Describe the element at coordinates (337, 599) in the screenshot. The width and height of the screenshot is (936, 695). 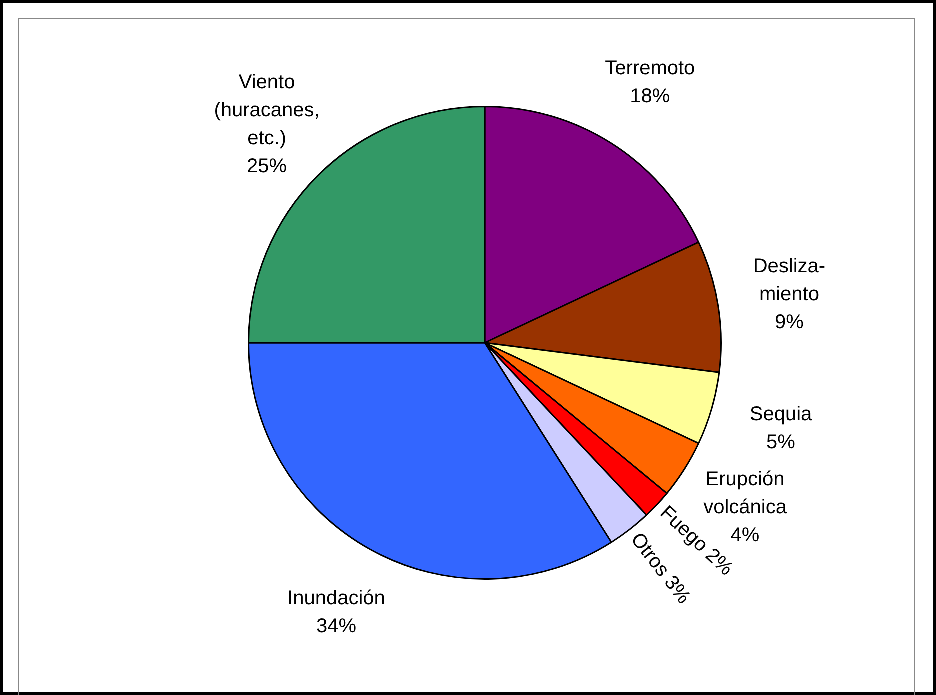
I see `slice-label: Inundación` at that location.